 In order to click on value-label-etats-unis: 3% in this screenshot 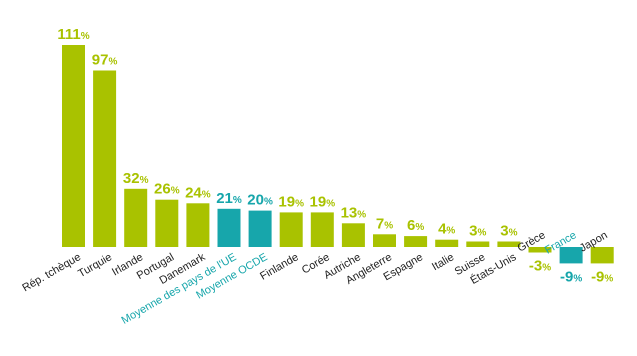, I will do `click(508, 231)`.